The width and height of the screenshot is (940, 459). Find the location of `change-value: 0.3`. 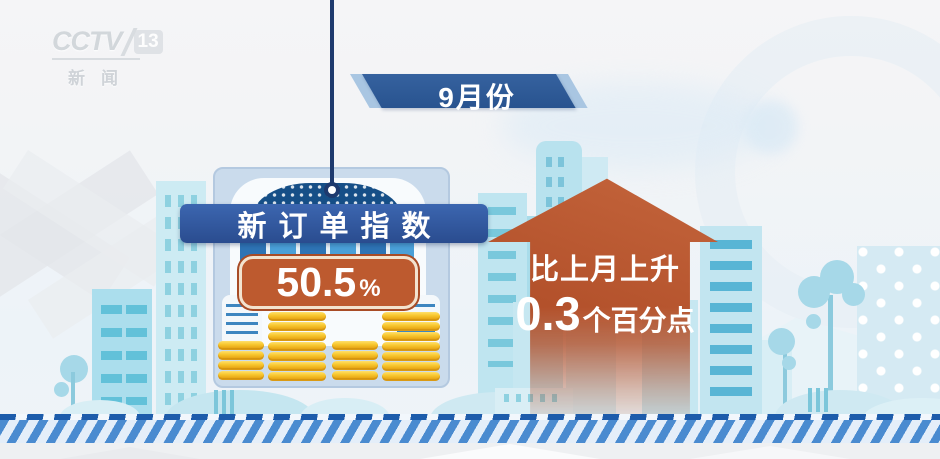

change-value: 0.3 is located at coordinates (548, 313).